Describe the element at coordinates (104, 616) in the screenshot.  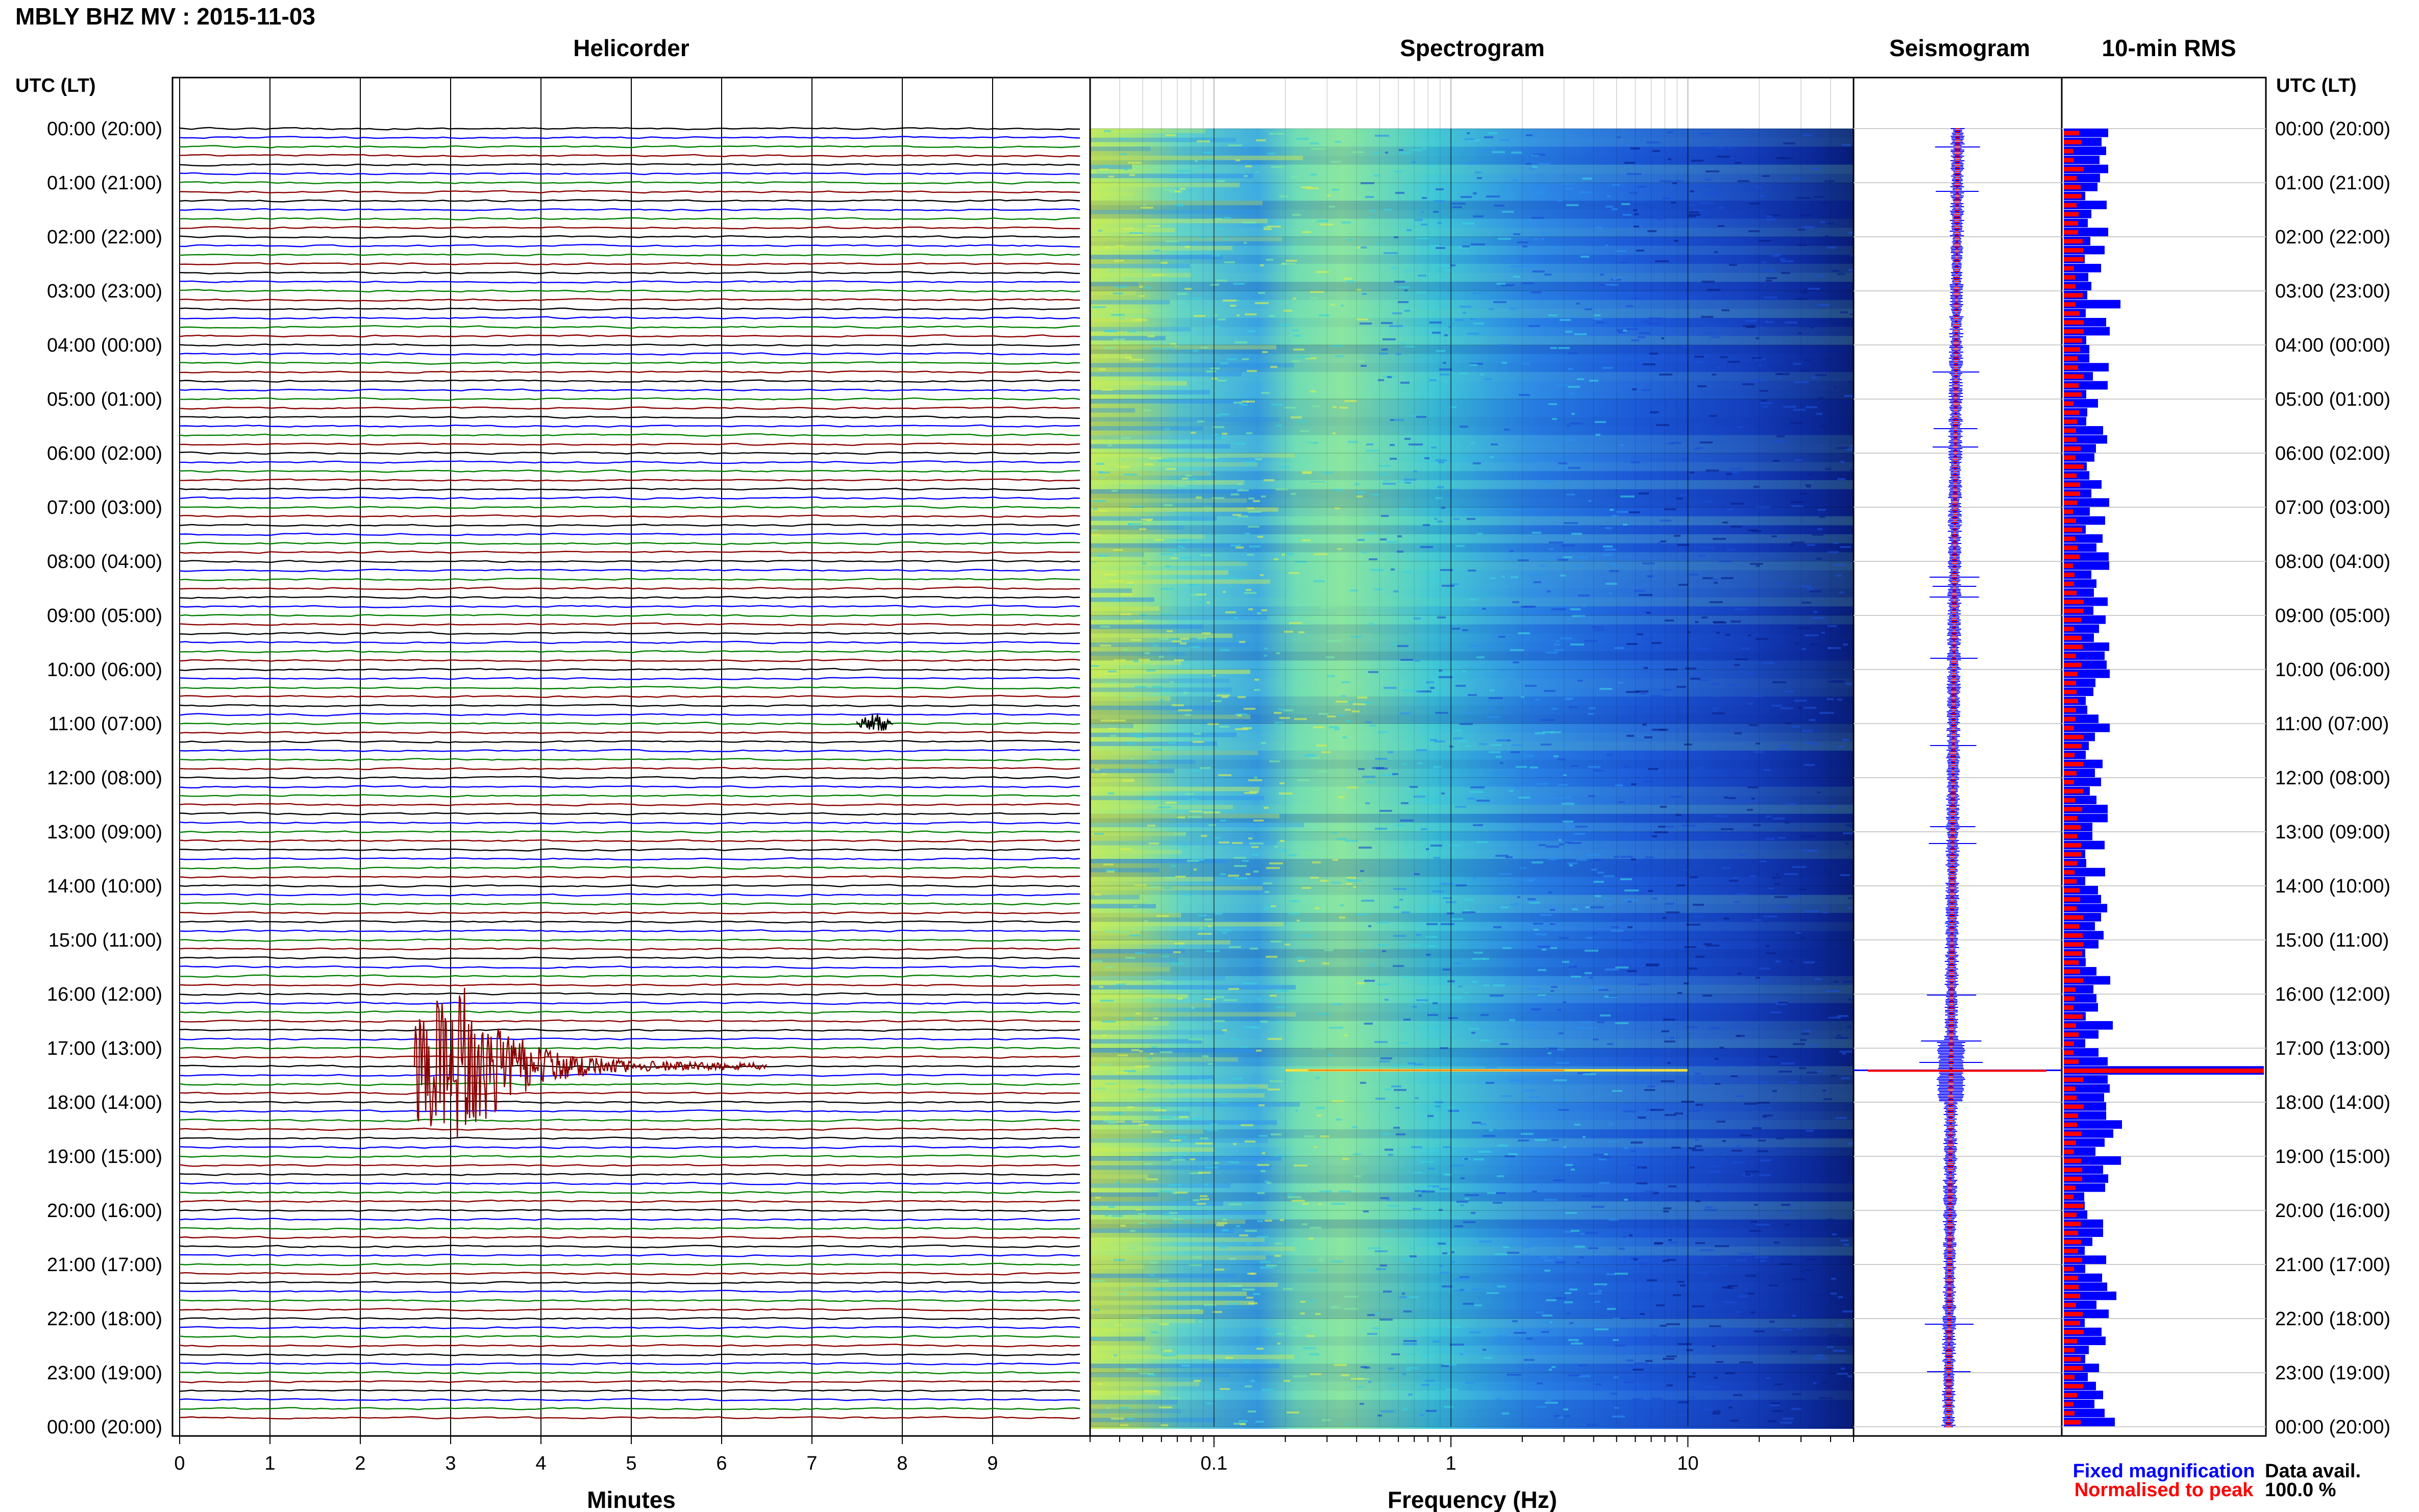
I see `time-label-left: 09:00 (05:00)` at that location.